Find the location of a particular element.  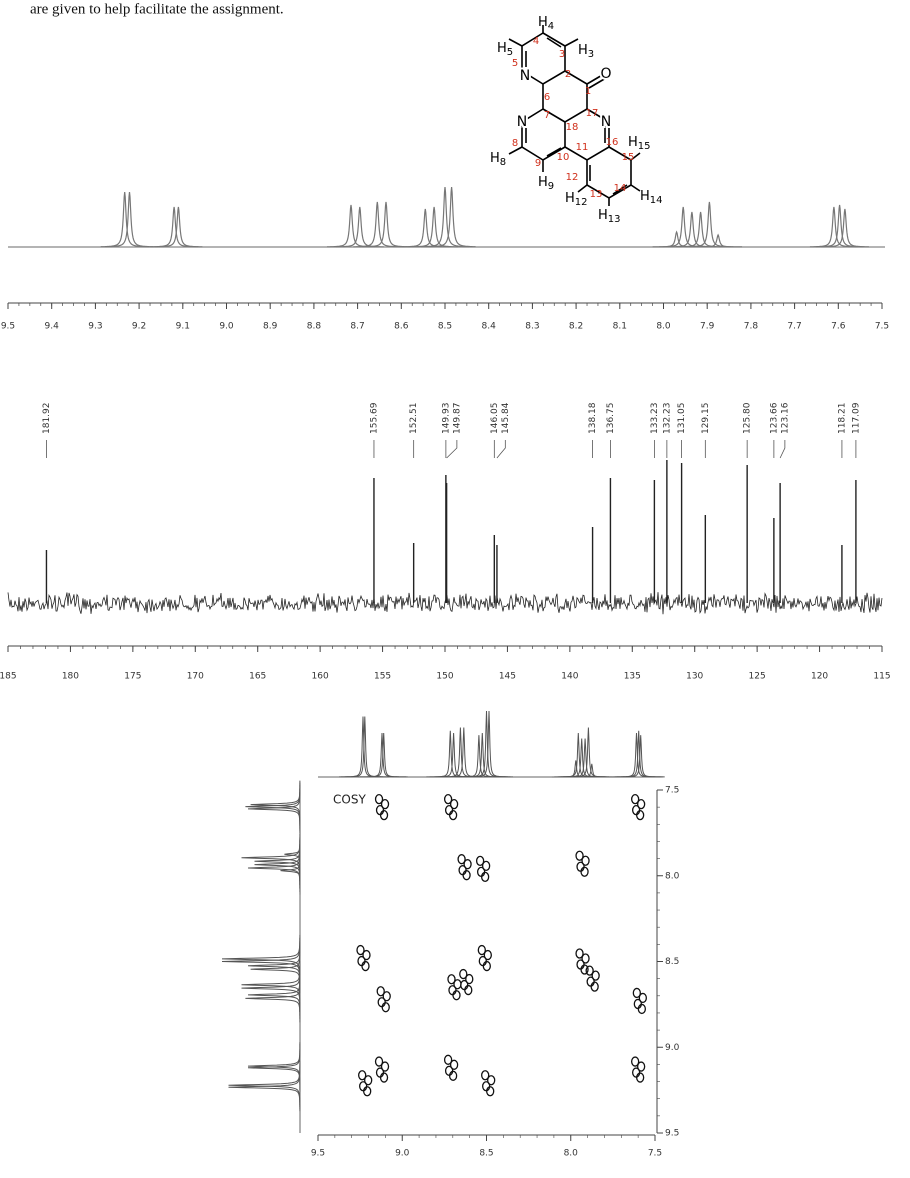

hydrogen-label: H12 is located at coordinates (576, 200).